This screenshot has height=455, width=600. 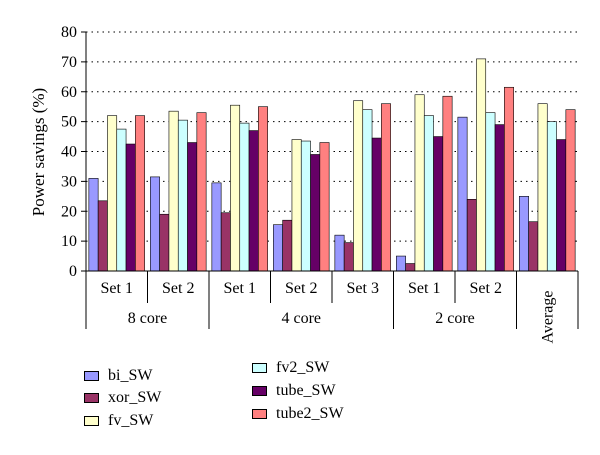 What do you see at coordinates (69, 92) in the screenshot?
I see `y-tick-label: 60` at bounding box center [69, 92].